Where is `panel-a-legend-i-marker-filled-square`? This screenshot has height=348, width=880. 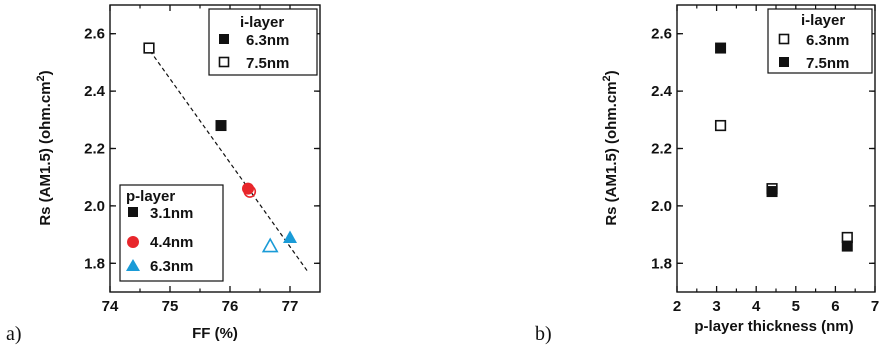
panel-a-legend-i-marker-filled-square is located at coordinates (224, 39).